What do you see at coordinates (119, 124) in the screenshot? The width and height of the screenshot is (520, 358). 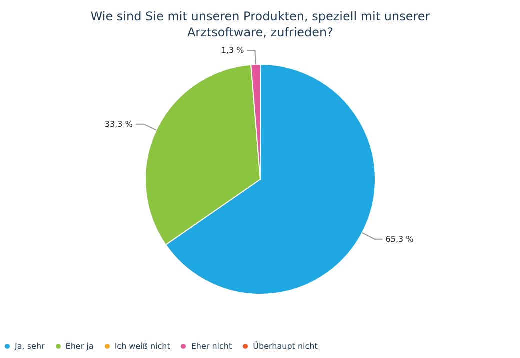 I see `data-label: 33,3 %` at bounding box center [119, 124].